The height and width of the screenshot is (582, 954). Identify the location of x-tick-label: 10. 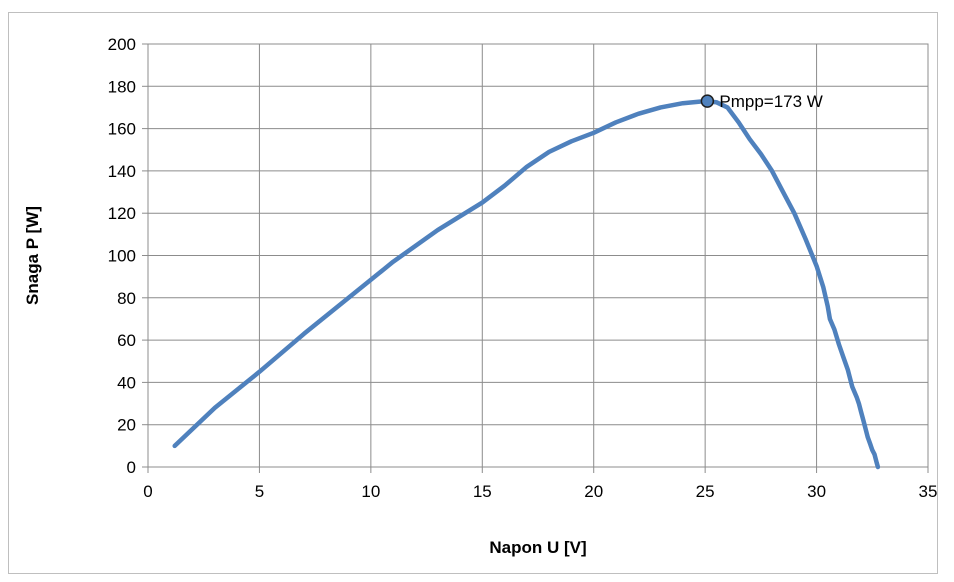
(370, 491).